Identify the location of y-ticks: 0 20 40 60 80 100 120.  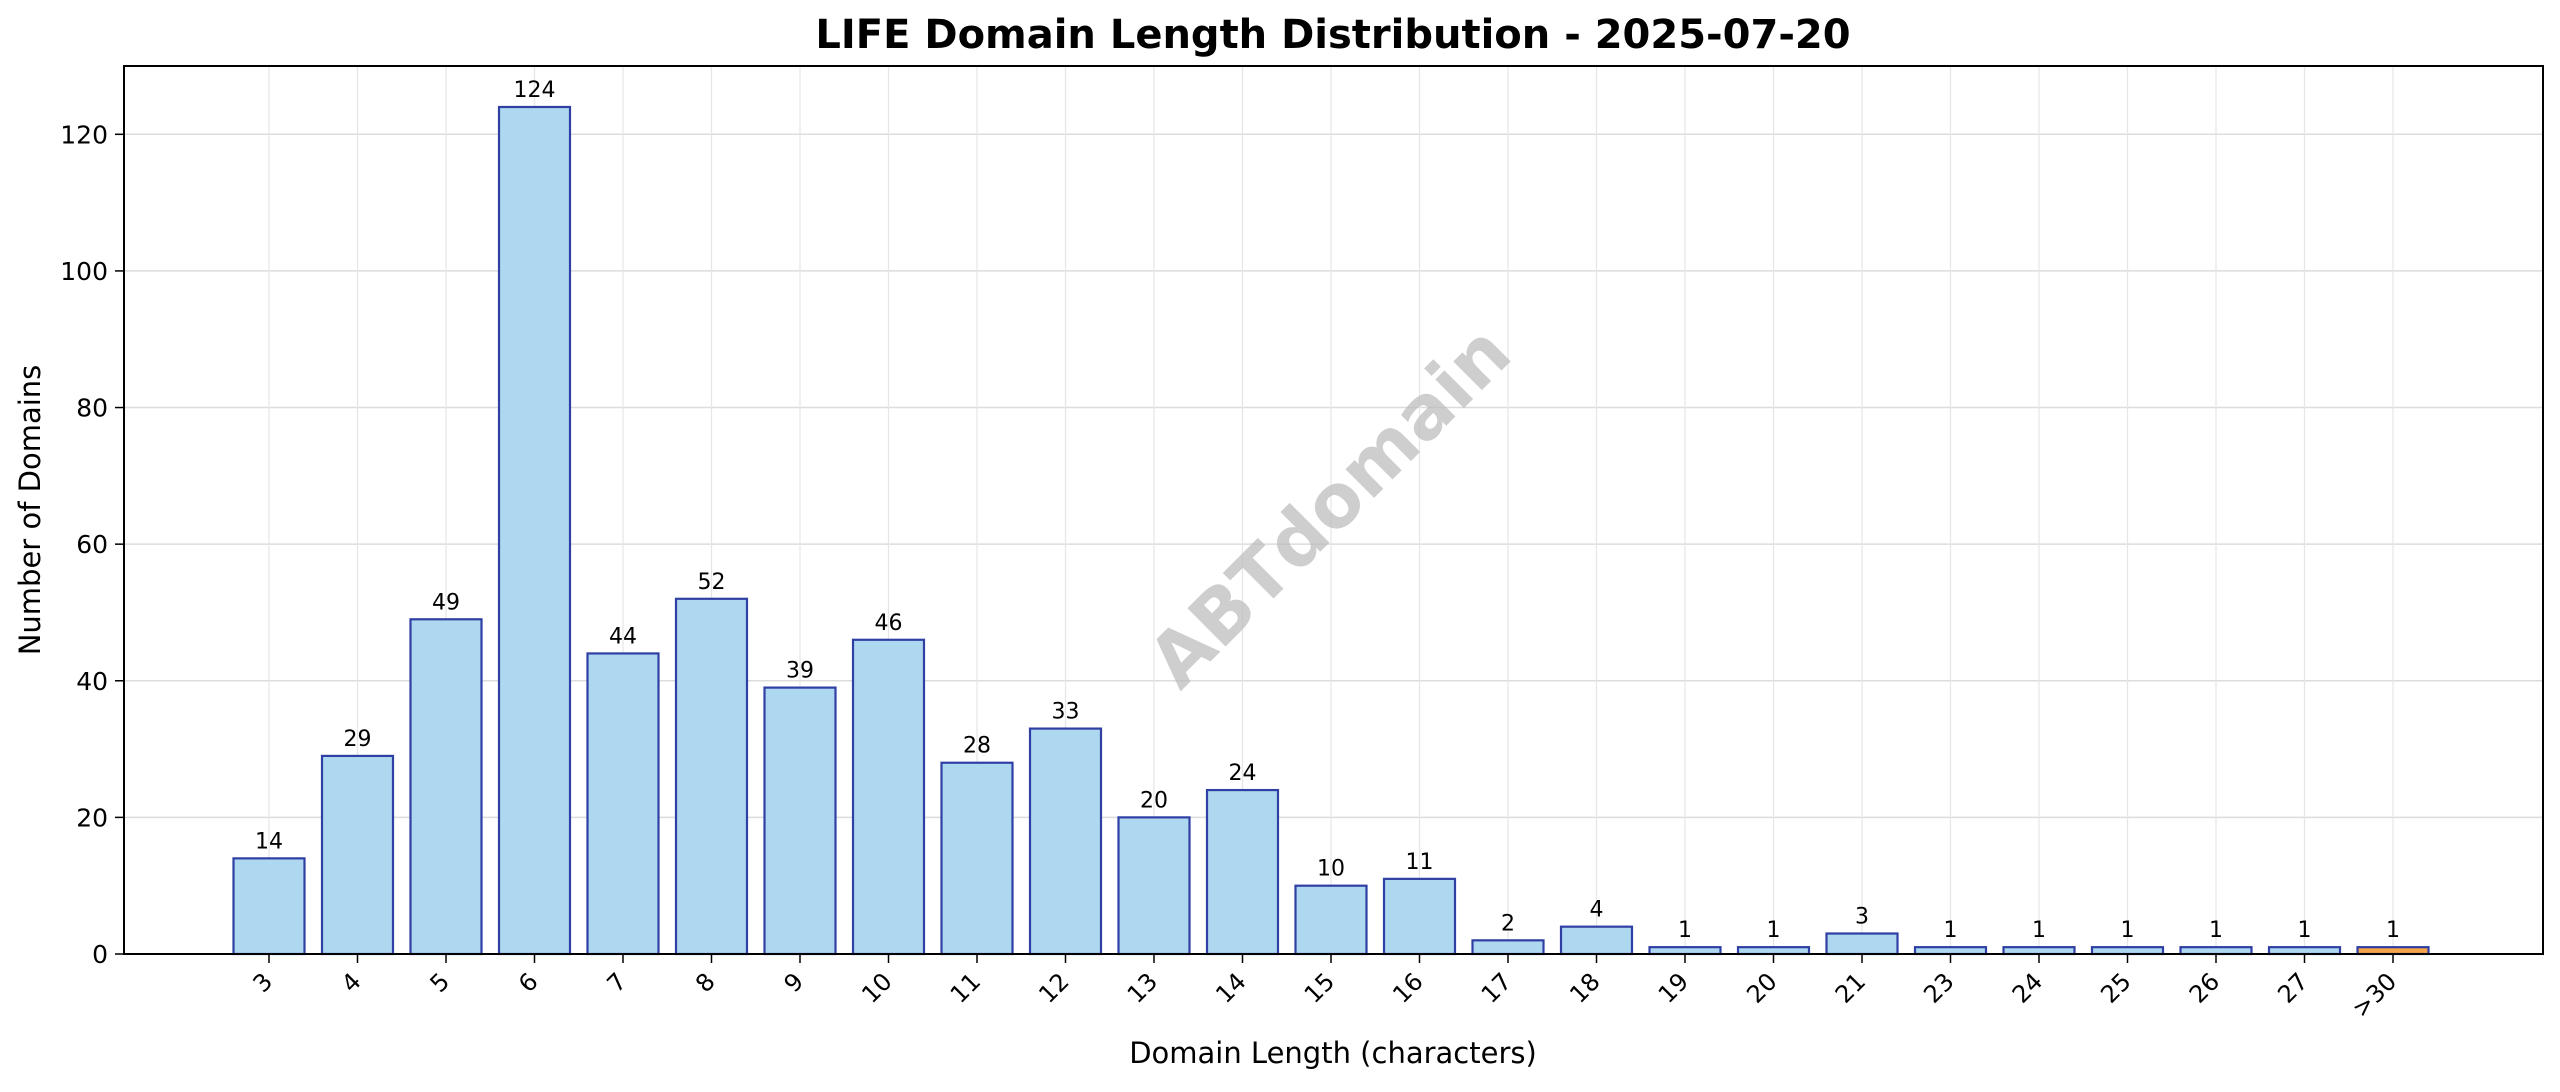
(92, 544).